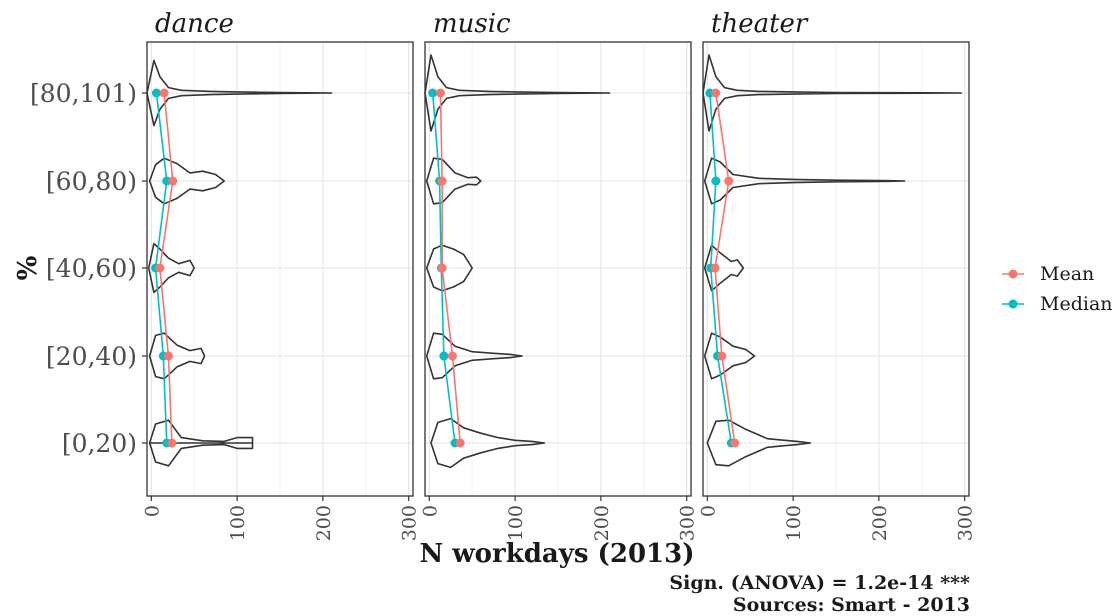  Describe the element at coordinates (194, 24) in the screenshot. I see `facet-title: dance` at that location.